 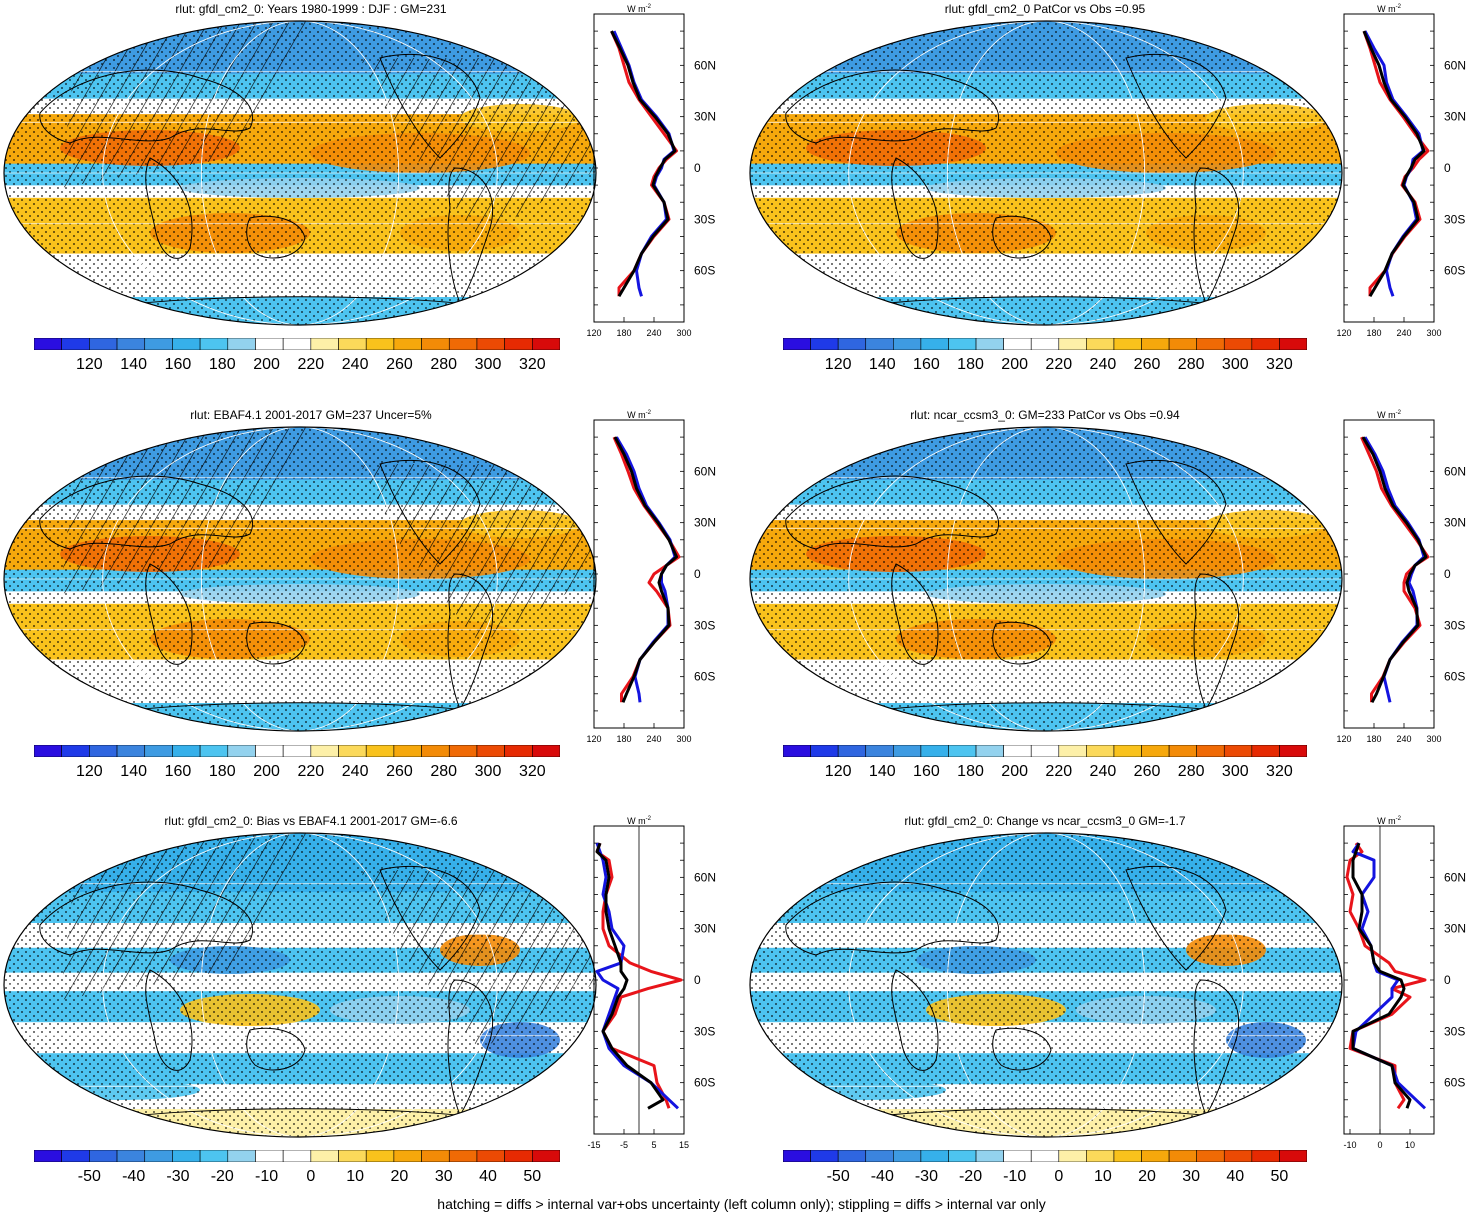 I want to click on colorbar-tick-label: 0, so click(x=311, y=1176).